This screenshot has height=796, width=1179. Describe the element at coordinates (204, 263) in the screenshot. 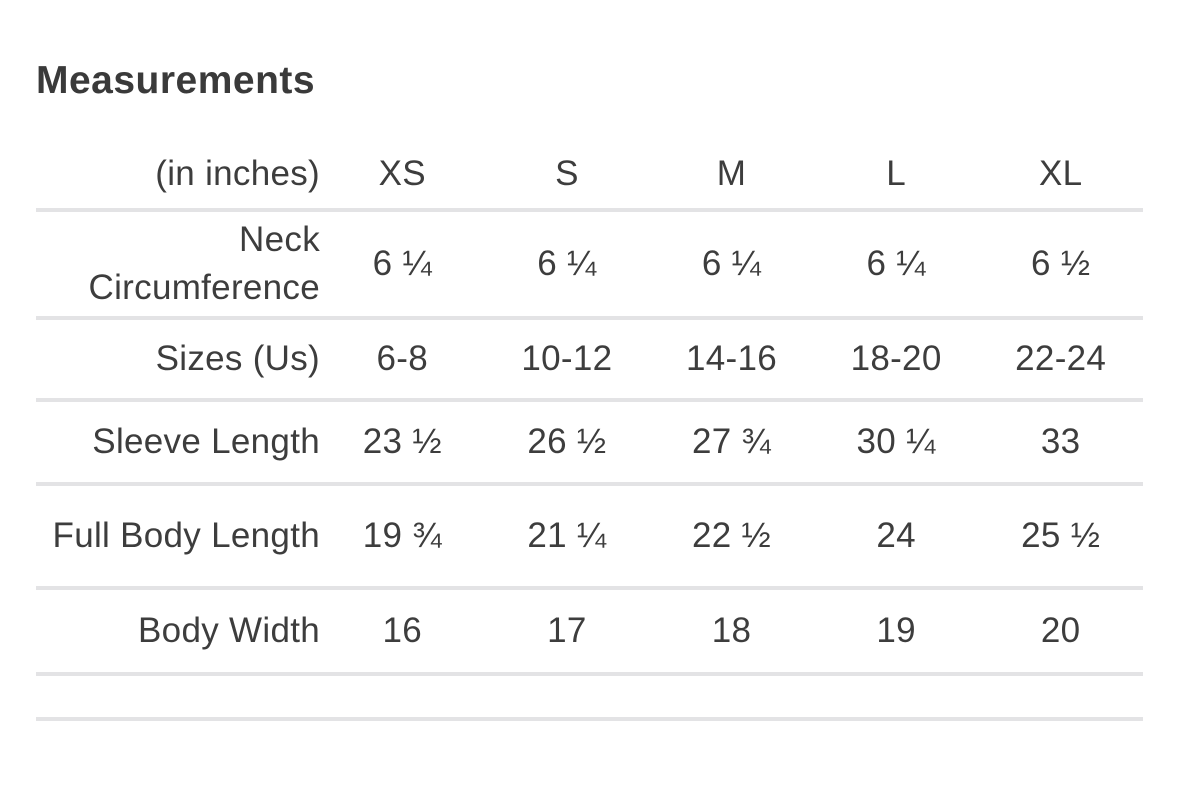

I see `row-label: Neck Circumference` at that location.